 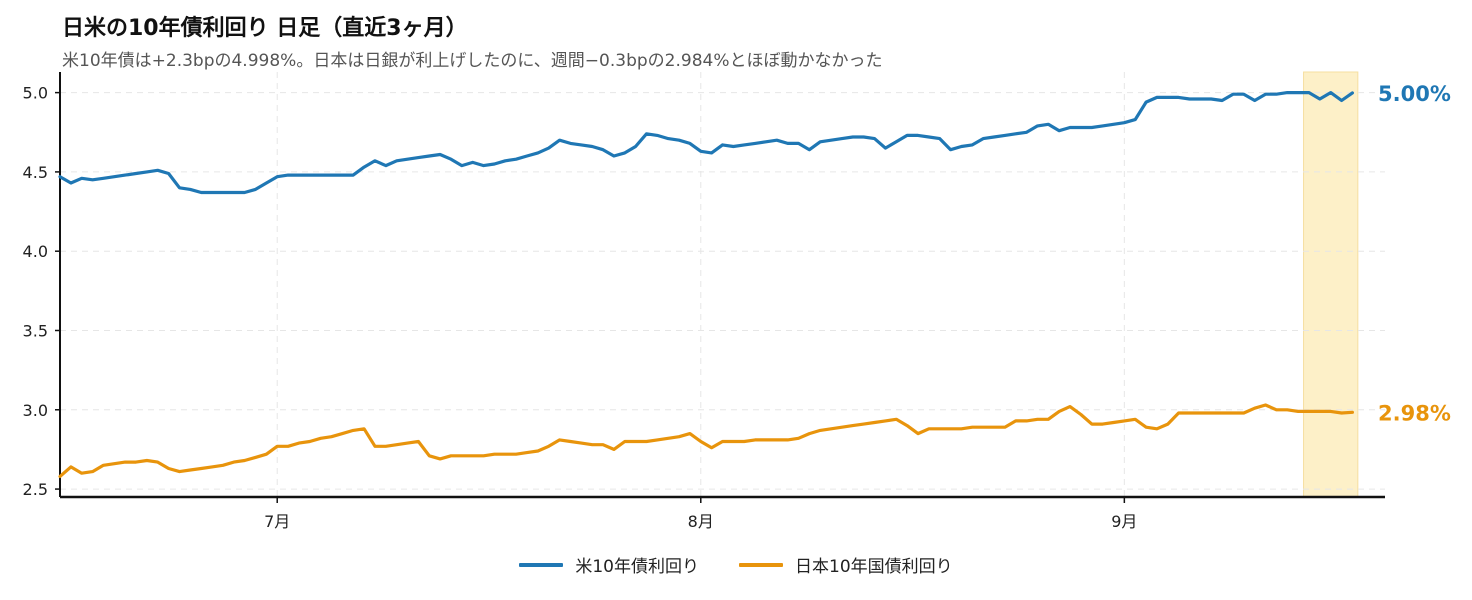 I want to click on legend-swatch-jp, so click(x=761, y=564).